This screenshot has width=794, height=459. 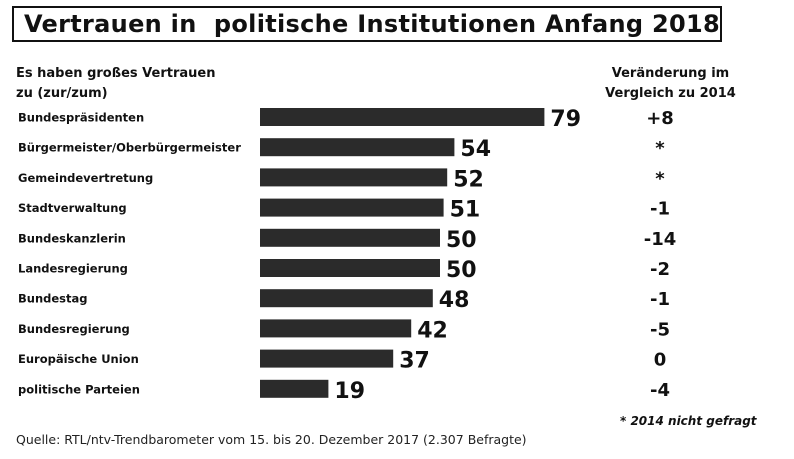 What do you see at coordinates (468, 179) in the screenshot?
I see `value-label: 52` at bounding box center [468, 179].